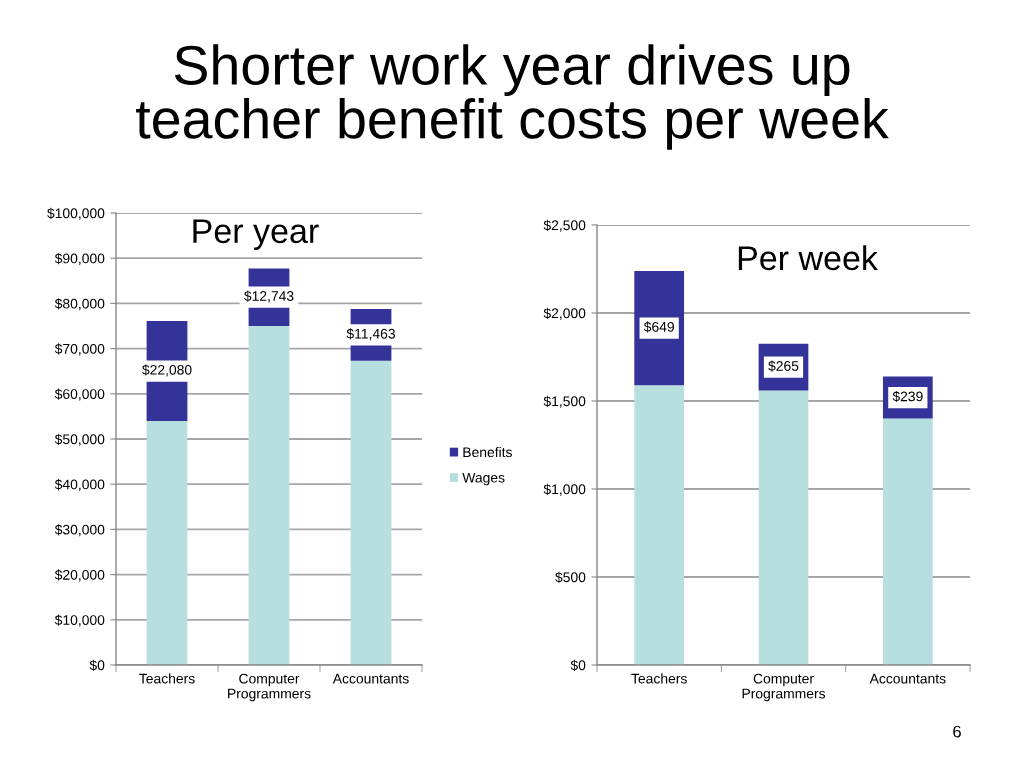 This screenshot has height=768, width=1024. What do you see at coordinates (76, 213) in the screenshot?
I see `y-tick-label: $100,000` at bounding box center [76, 213].